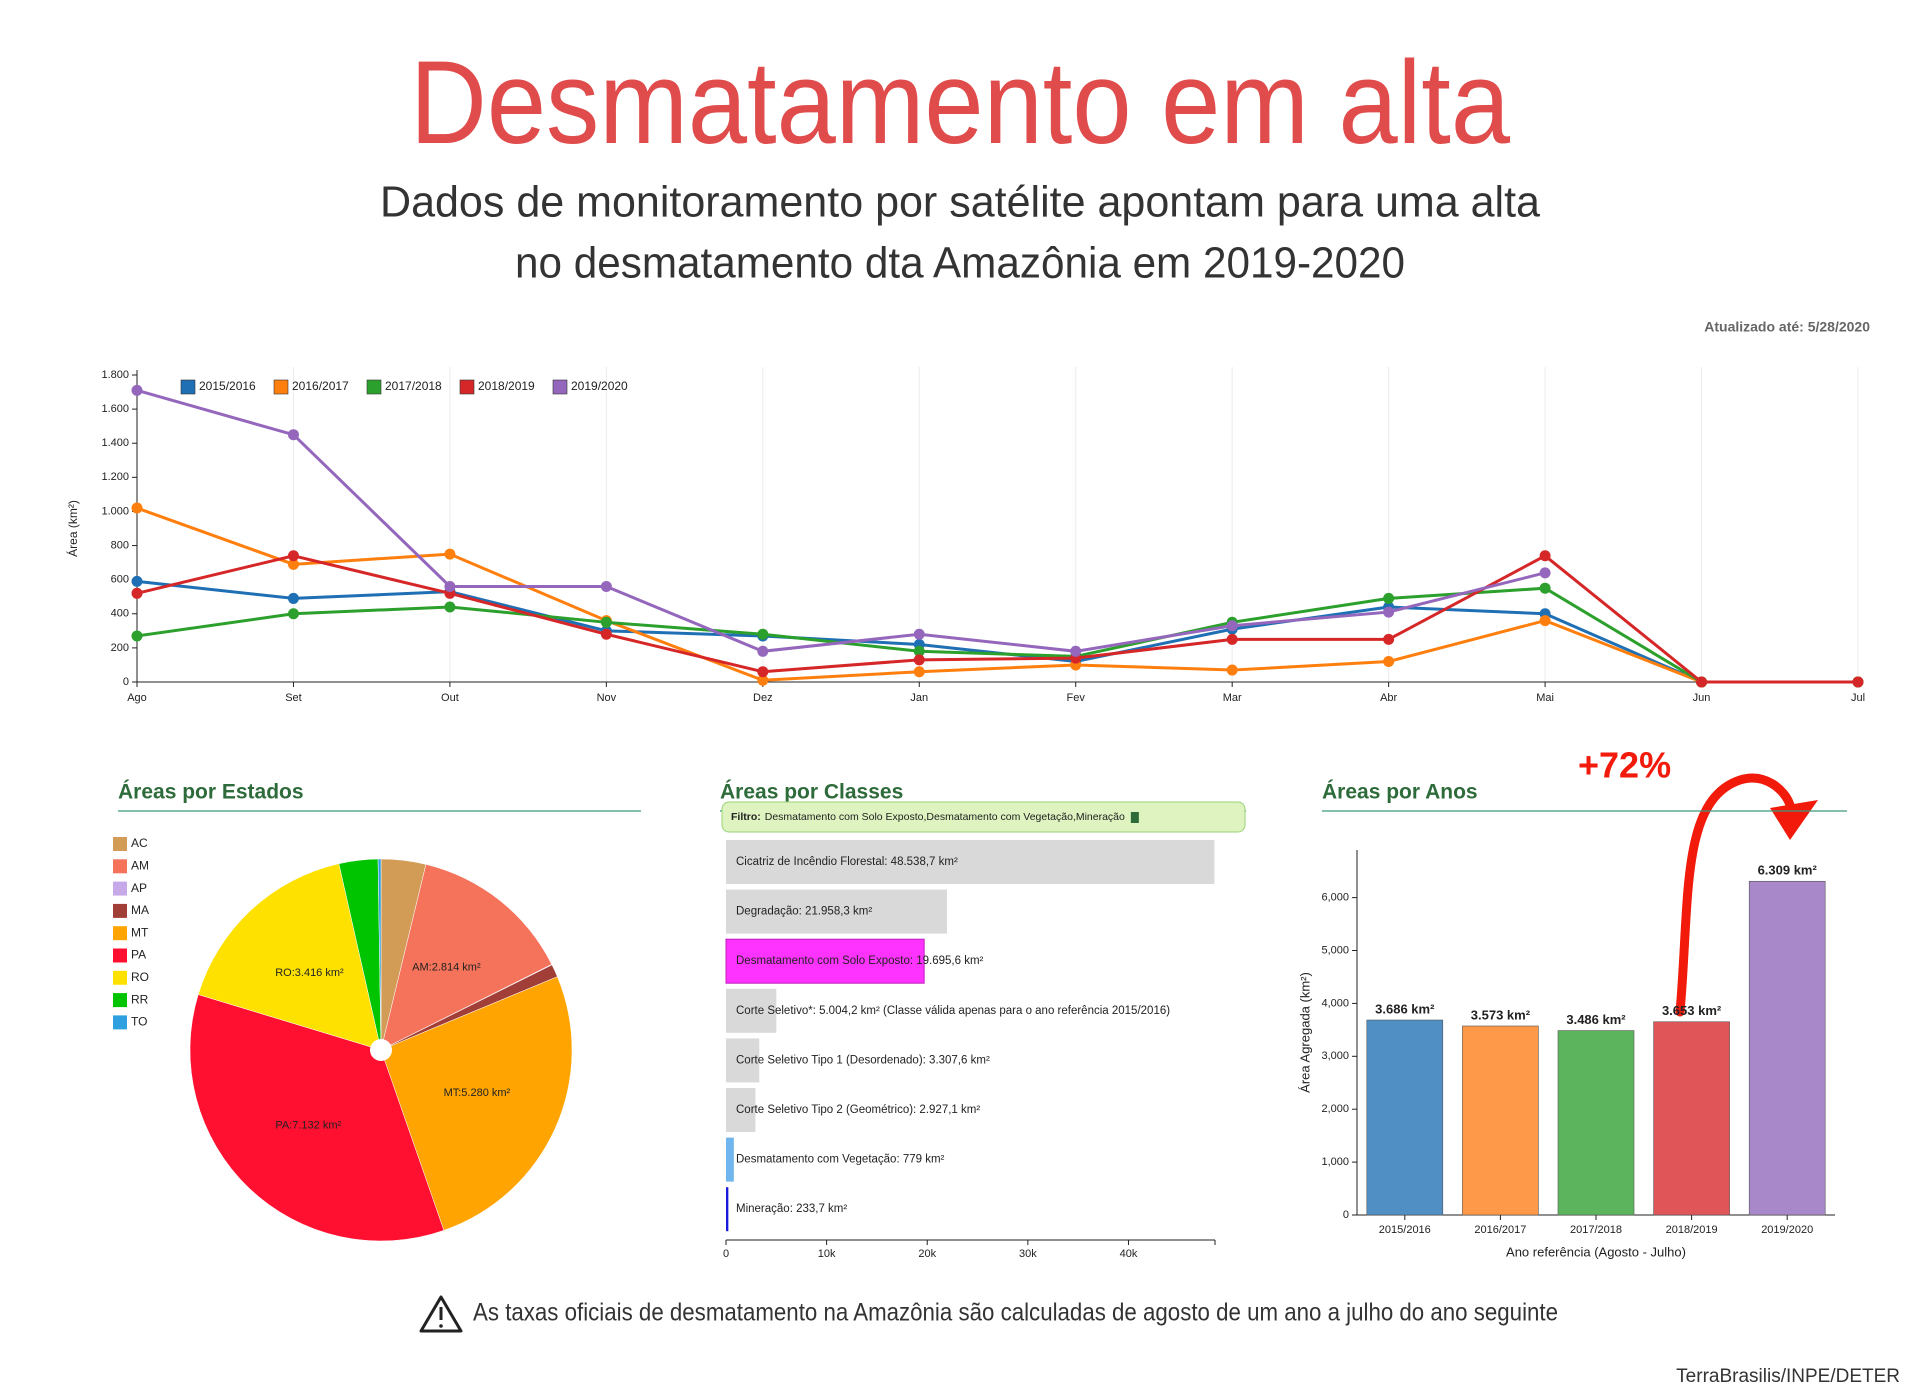 The height and width of the screenshot is (1400, 1920). I want to click on x-tick-label: 2017/2018, so click(1596, 1230).